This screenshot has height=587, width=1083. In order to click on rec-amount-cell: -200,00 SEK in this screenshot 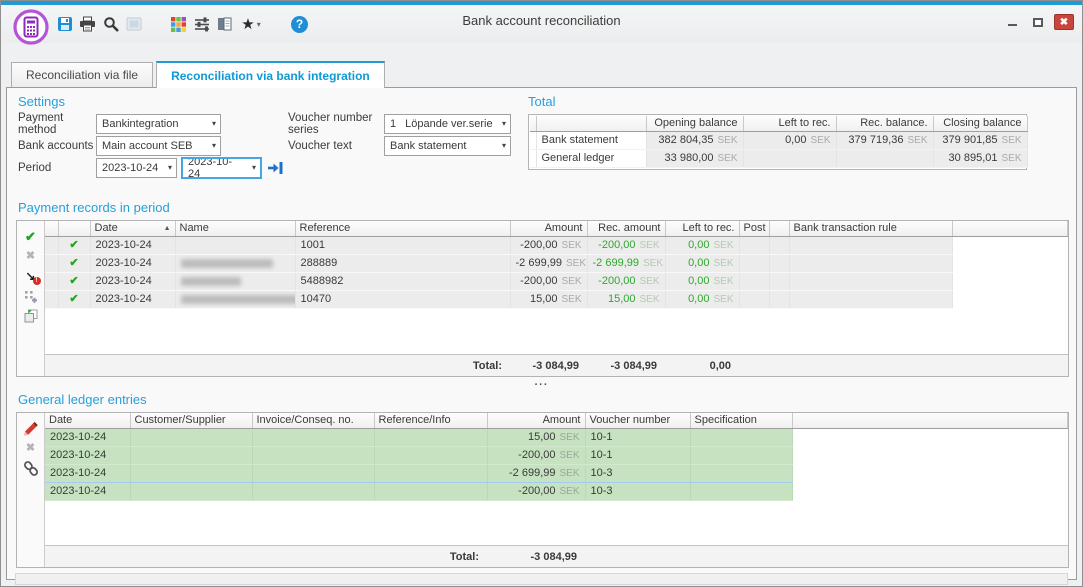, I will do `click(626, 245)`.